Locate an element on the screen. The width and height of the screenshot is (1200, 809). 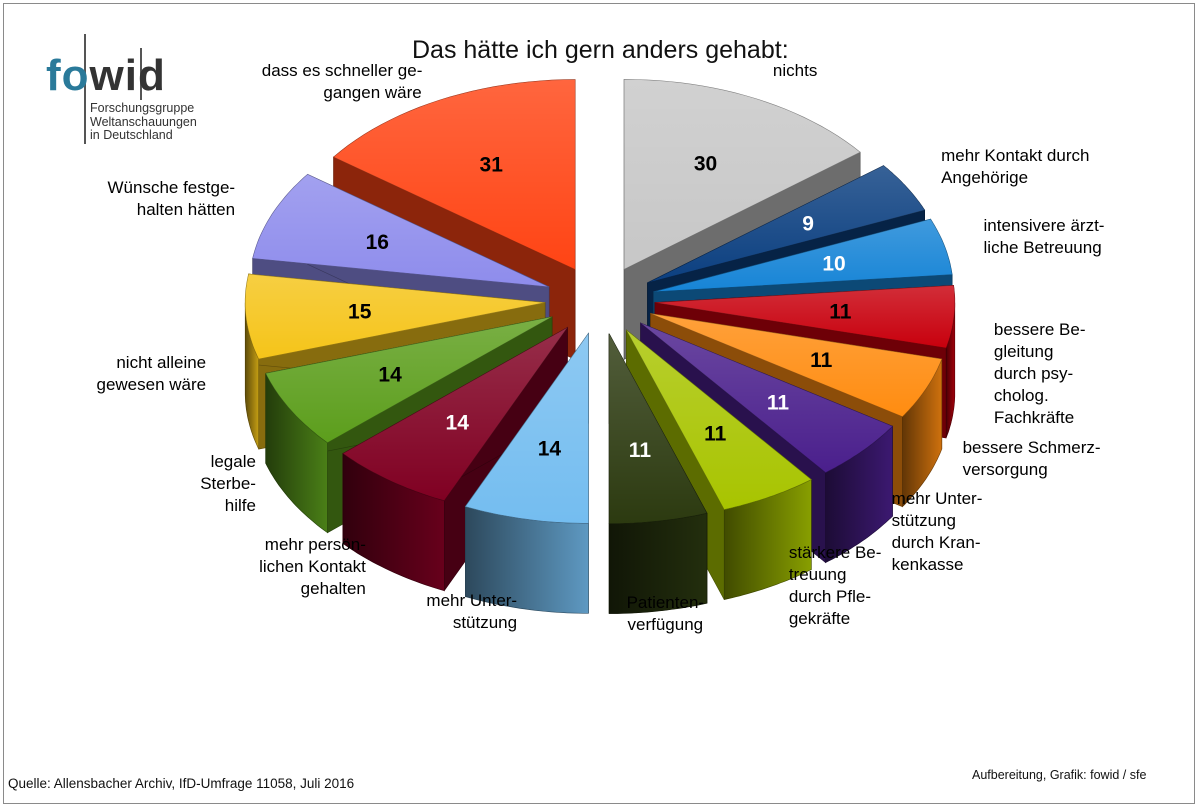
logo-subtitle-line: Weltanschauungen is located at coordinates (143, 121).